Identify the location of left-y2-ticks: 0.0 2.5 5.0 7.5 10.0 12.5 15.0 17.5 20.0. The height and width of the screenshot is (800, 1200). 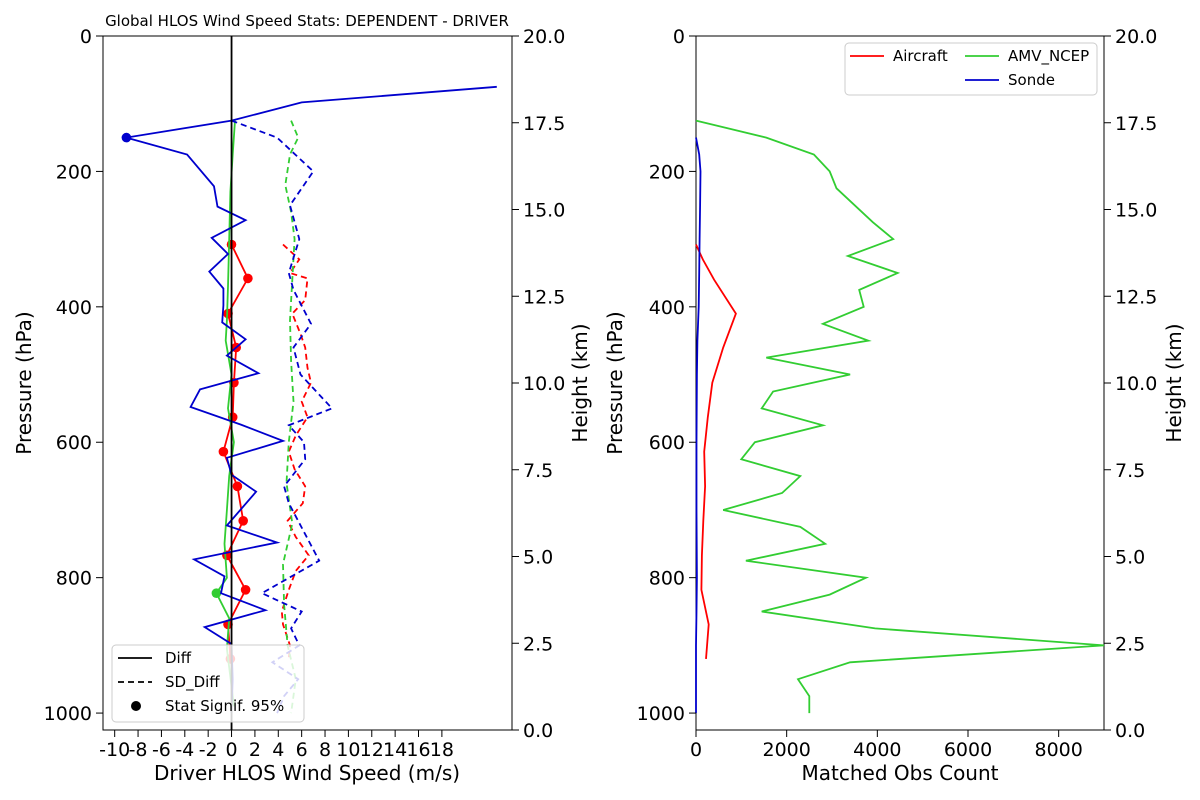
(538, 384).